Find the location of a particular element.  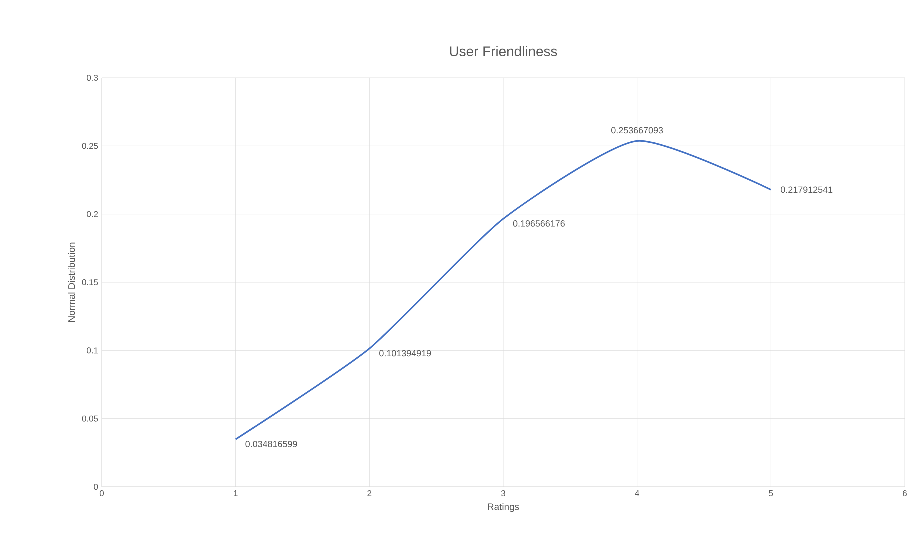

x-tick-label: 1 is located at coordinates (236, 493).